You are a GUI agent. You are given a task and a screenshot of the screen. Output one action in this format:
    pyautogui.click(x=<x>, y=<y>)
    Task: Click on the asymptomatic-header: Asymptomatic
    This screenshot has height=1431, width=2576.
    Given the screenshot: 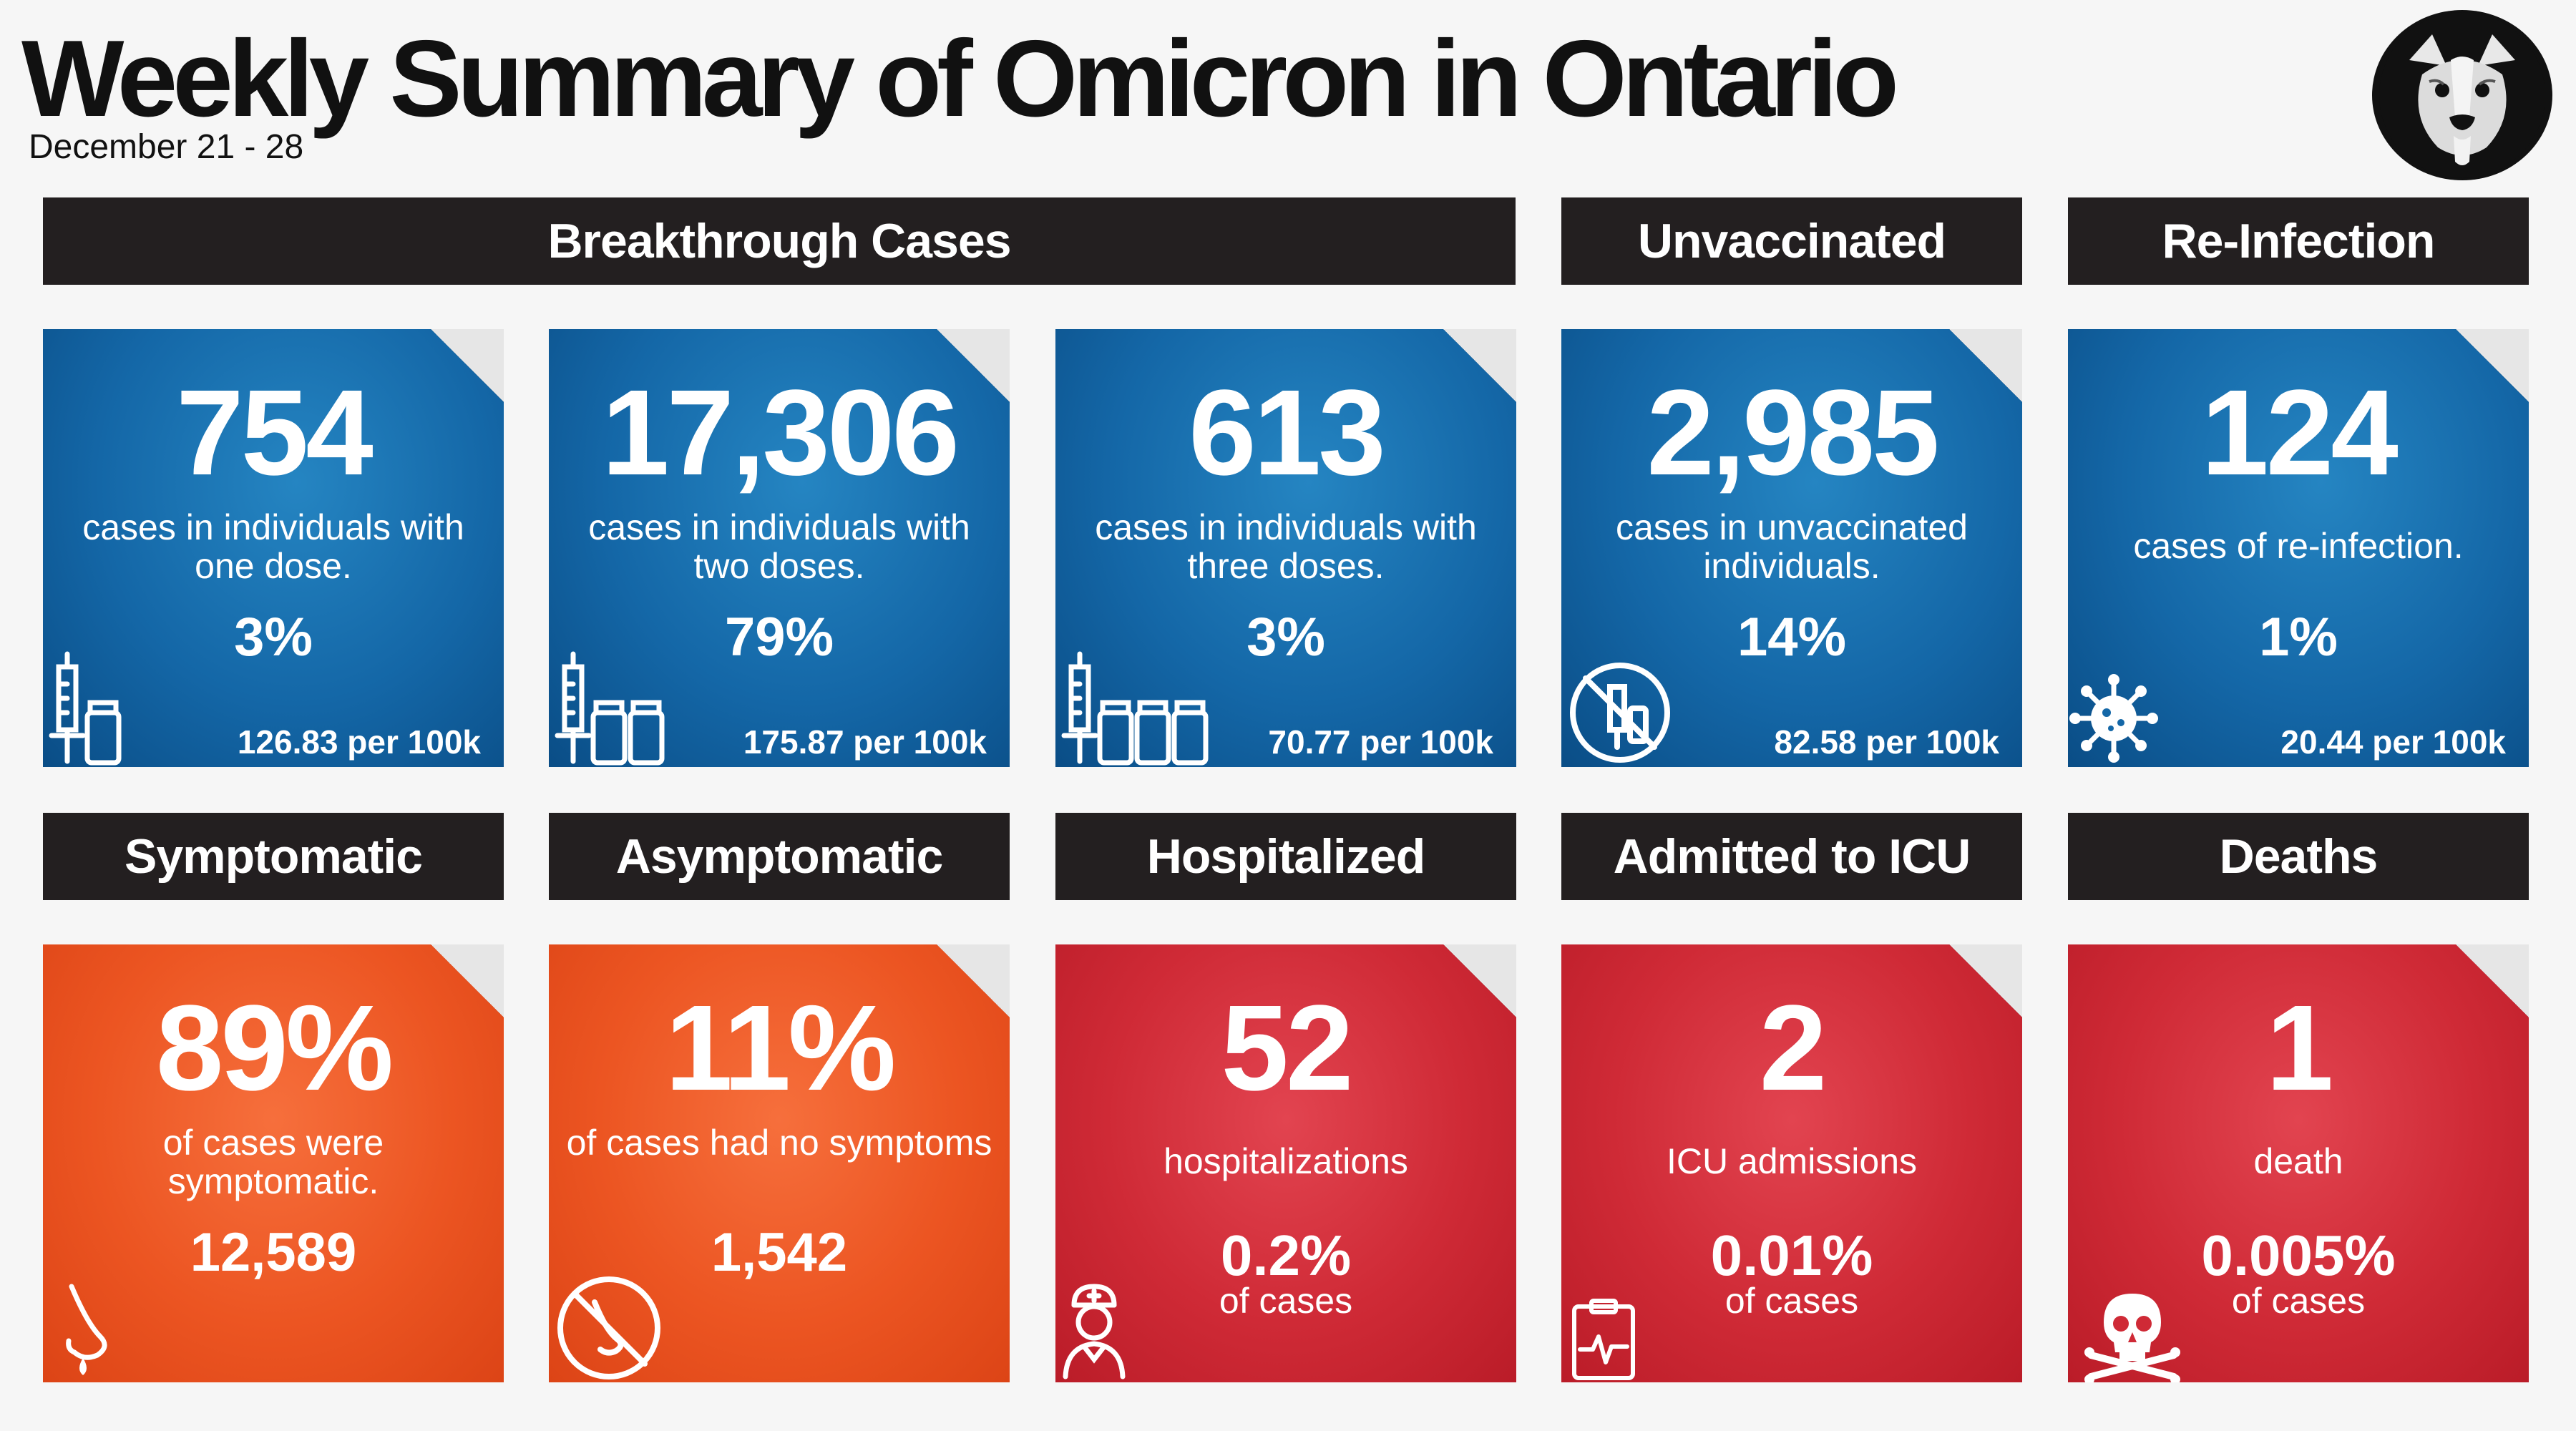 What is the action you would take?
    pyautogui.click(x=779, y=856)
    